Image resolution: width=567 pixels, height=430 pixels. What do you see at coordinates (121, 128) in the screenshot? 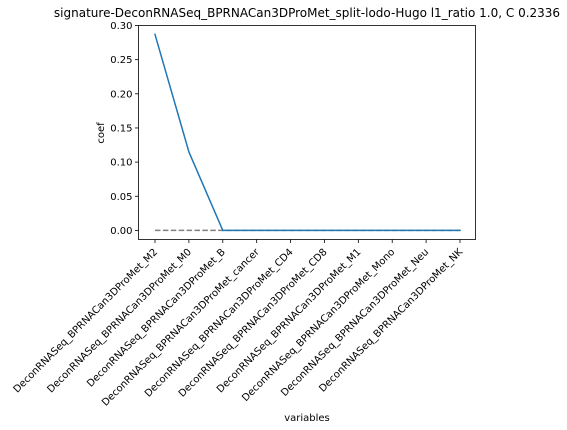
I see `y-tick-label: 0.15` at bounding box center [121, 128].